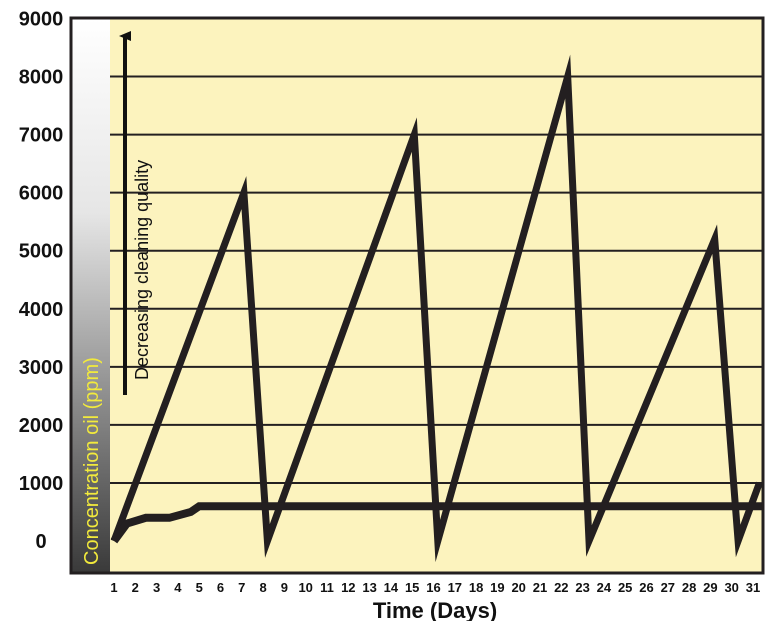  I want to click on x-tick-label: 22, so click(561, 587).